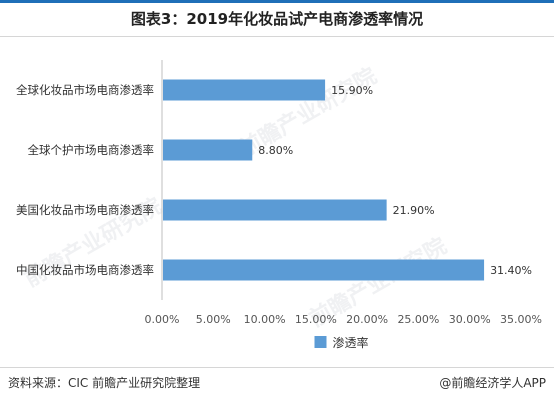 Image resolution: width=554 pixels, height=404 pixels. I want to click on top-accent-rule, so click(277, 1).